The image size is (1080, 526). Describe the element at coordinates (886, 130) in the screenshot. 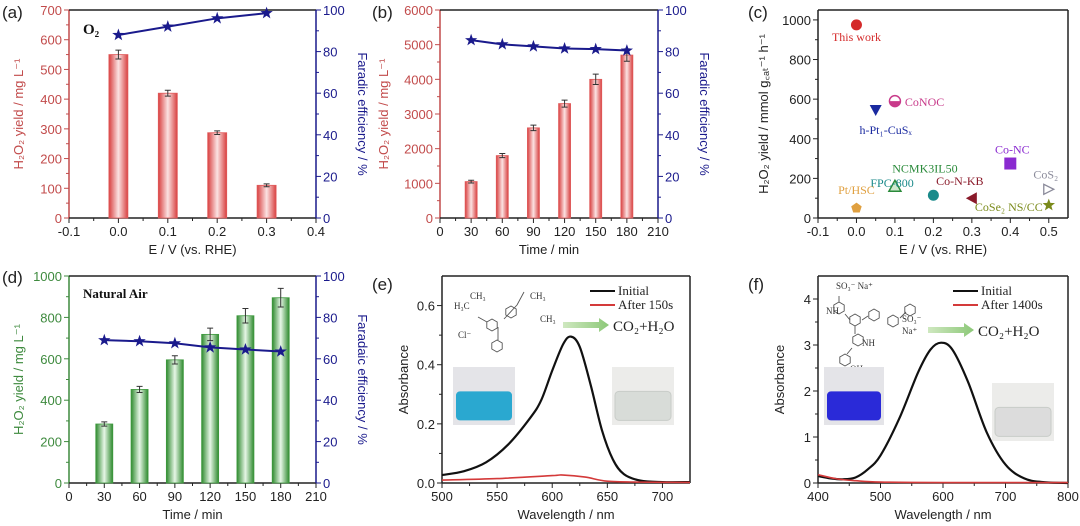

I see `point-label: h-Pt₁-CuSₓ` at that location.